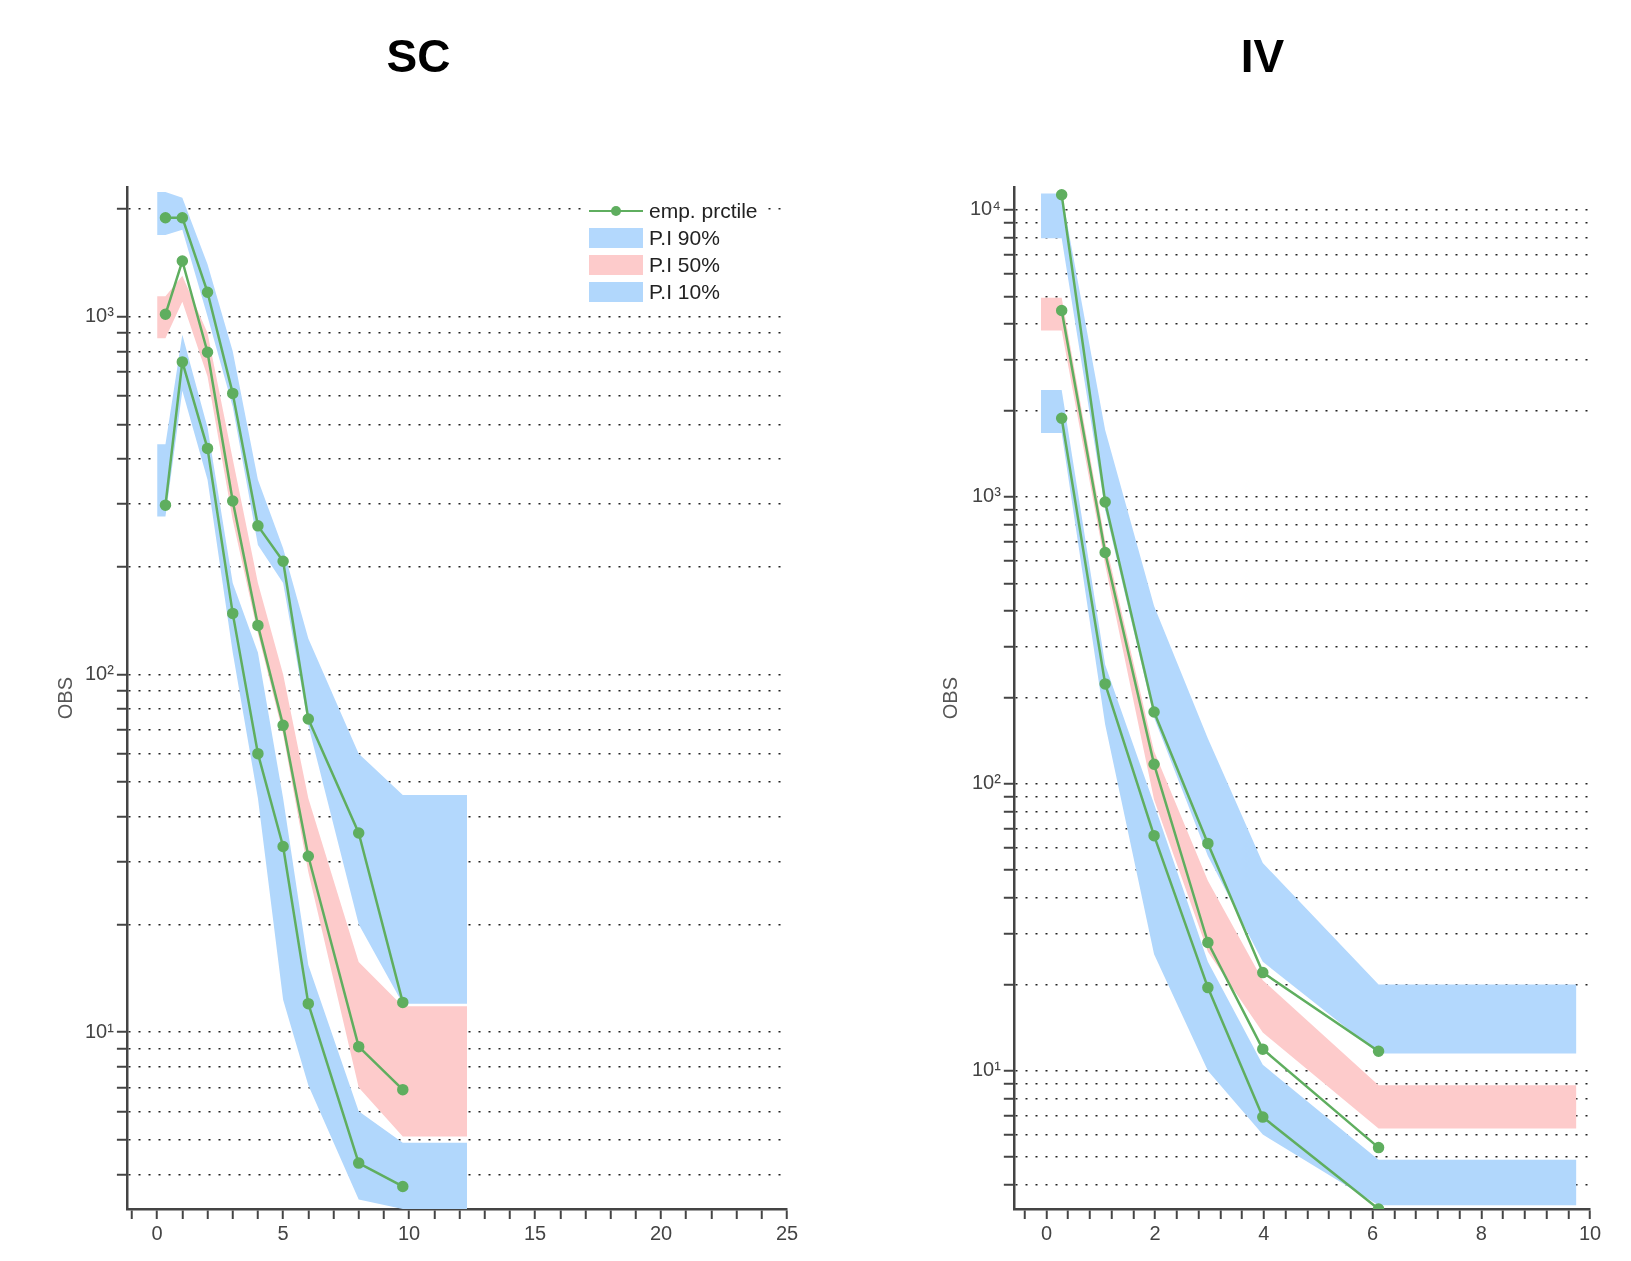  I want to click on legend-label: P.I 90%, so click(684, 237).